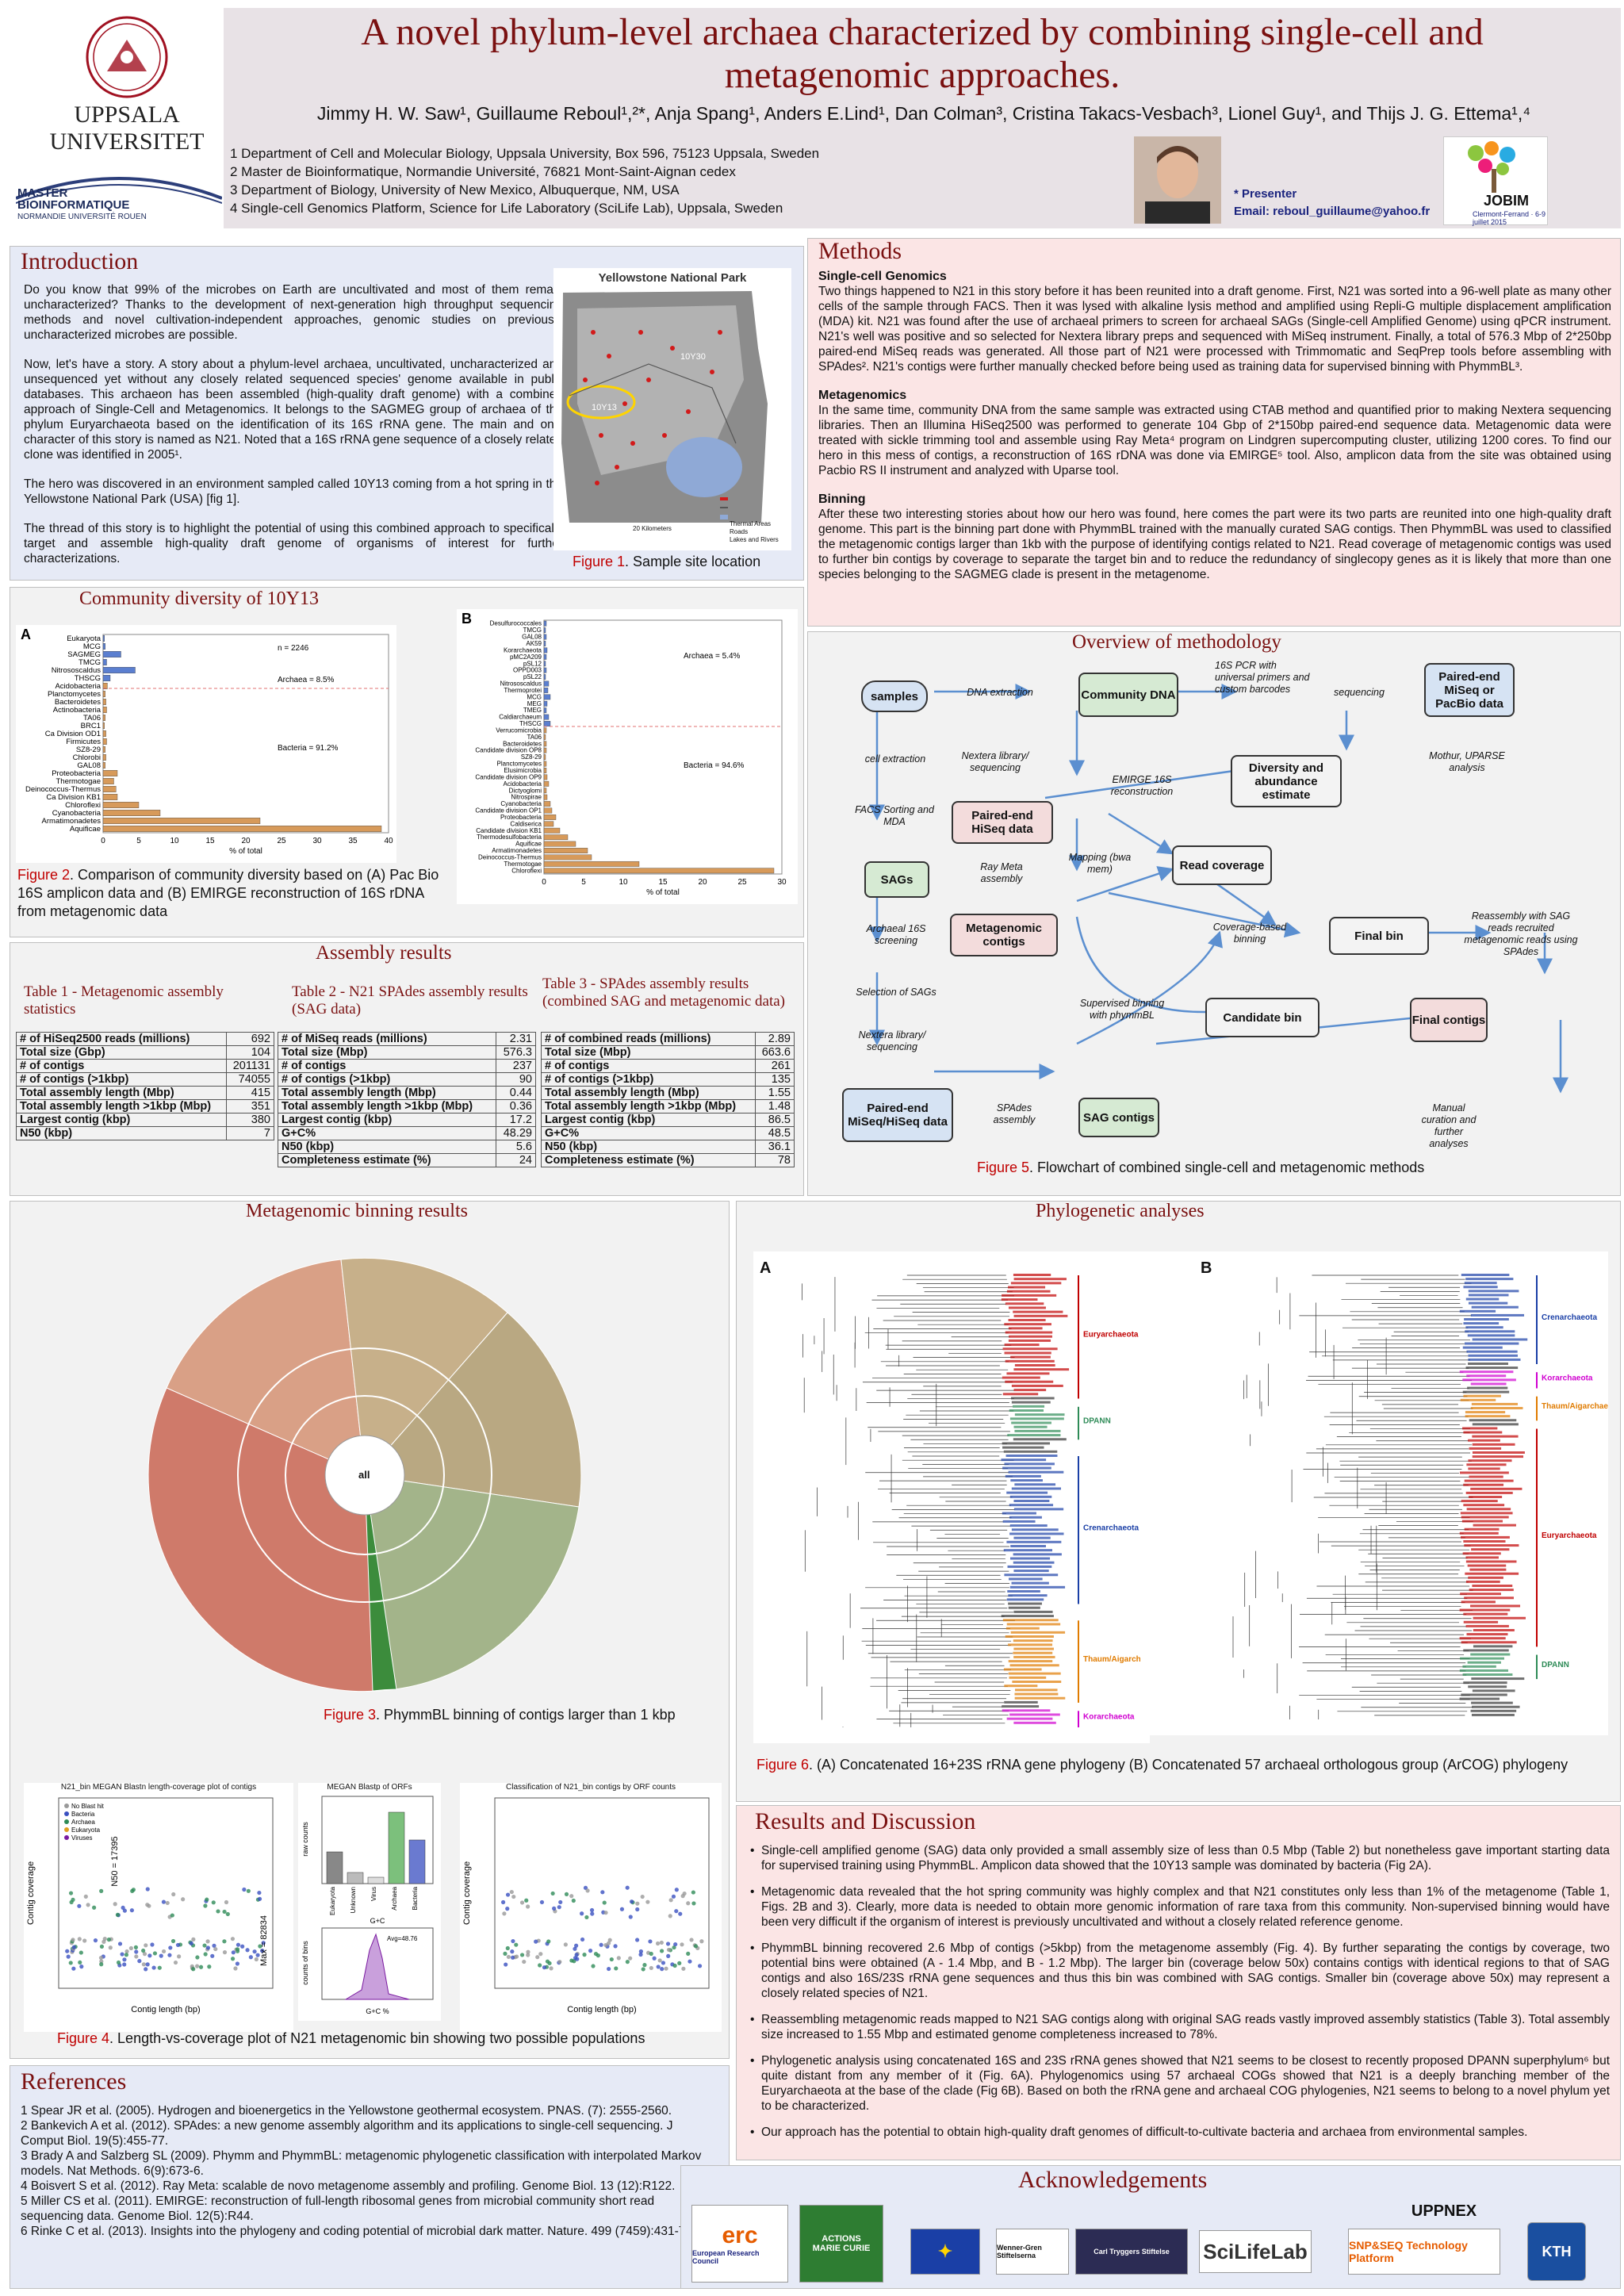 This screenshot has width=1624, height=2296. What do you see at coordinates (121, 1066) in the screenshot?
I see `table-cell-label: # of contigs` at bounding box center [121, 1066].